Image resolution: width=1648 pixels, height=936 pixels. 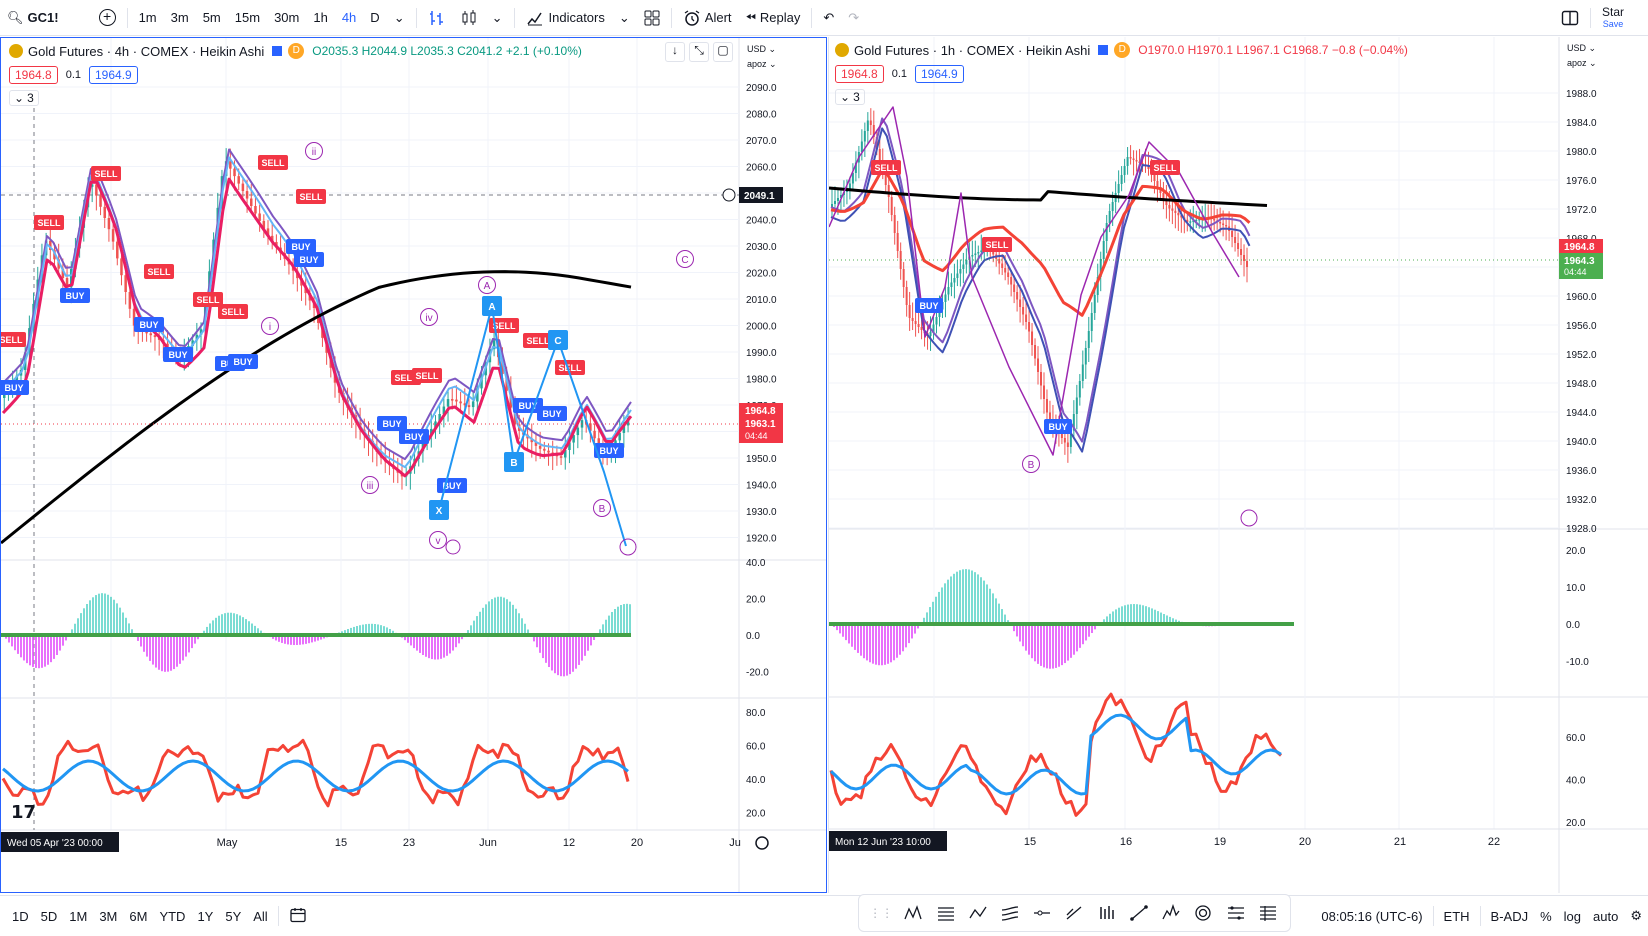 I want to click on symbol-search: 🔍︎ GC1!, so click(x=33, y=18).